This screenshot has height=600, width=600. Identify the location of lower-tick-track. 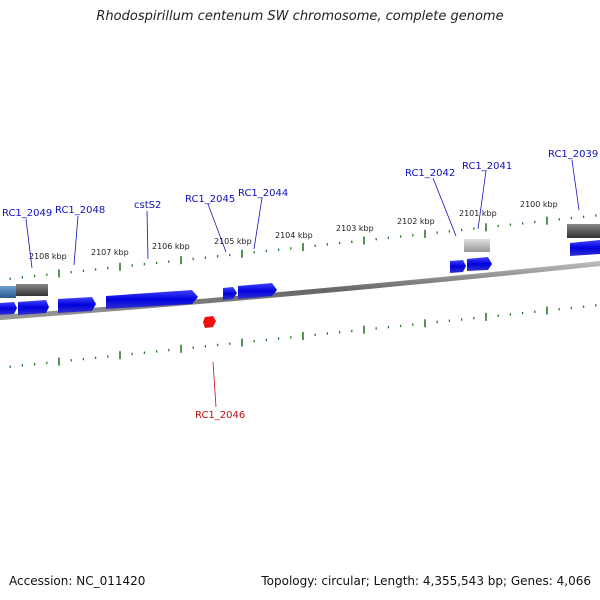
(303, 336).